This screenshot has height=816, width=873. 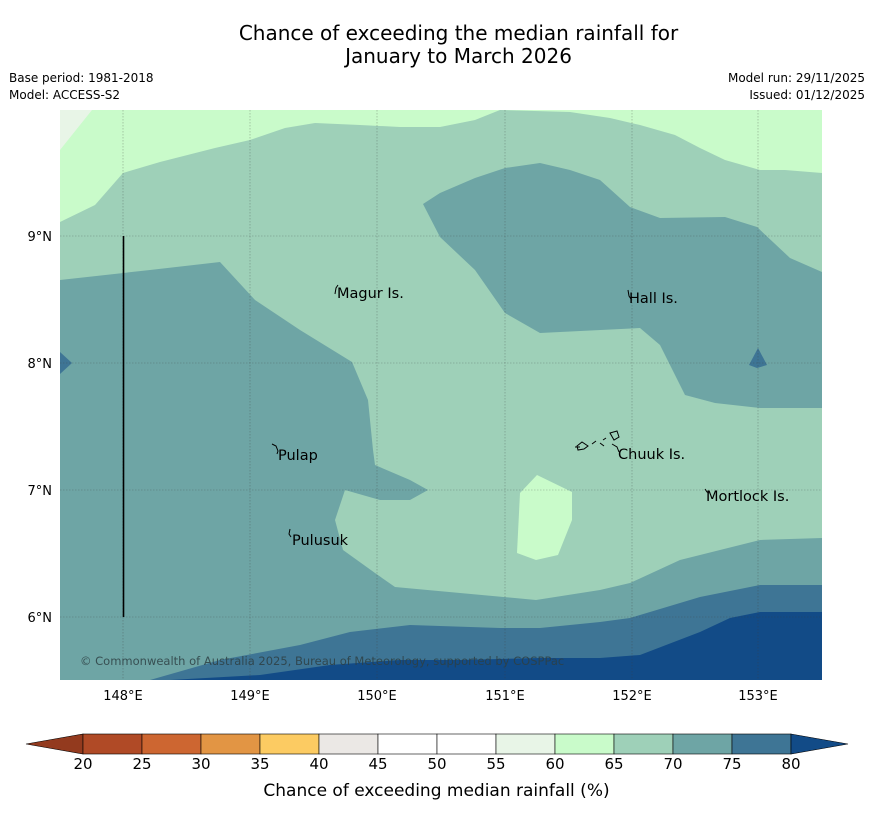 I want to click on lon-label-151e: 151°E, so click(x=505, y=696).